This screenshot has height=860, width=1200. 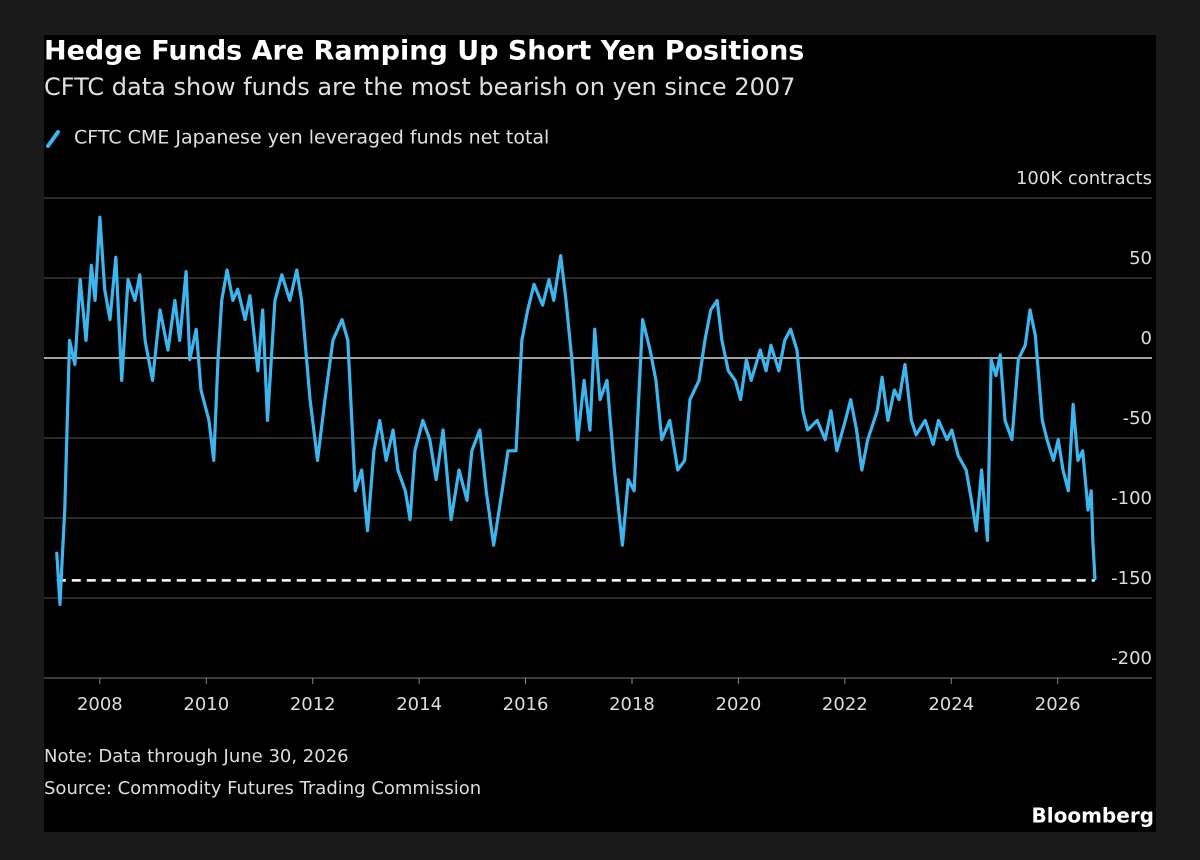 What do you see at coordinates (632, 704) in the screenshot?
I see `x-tick-label: 2018` at bounding box center [632, 704].